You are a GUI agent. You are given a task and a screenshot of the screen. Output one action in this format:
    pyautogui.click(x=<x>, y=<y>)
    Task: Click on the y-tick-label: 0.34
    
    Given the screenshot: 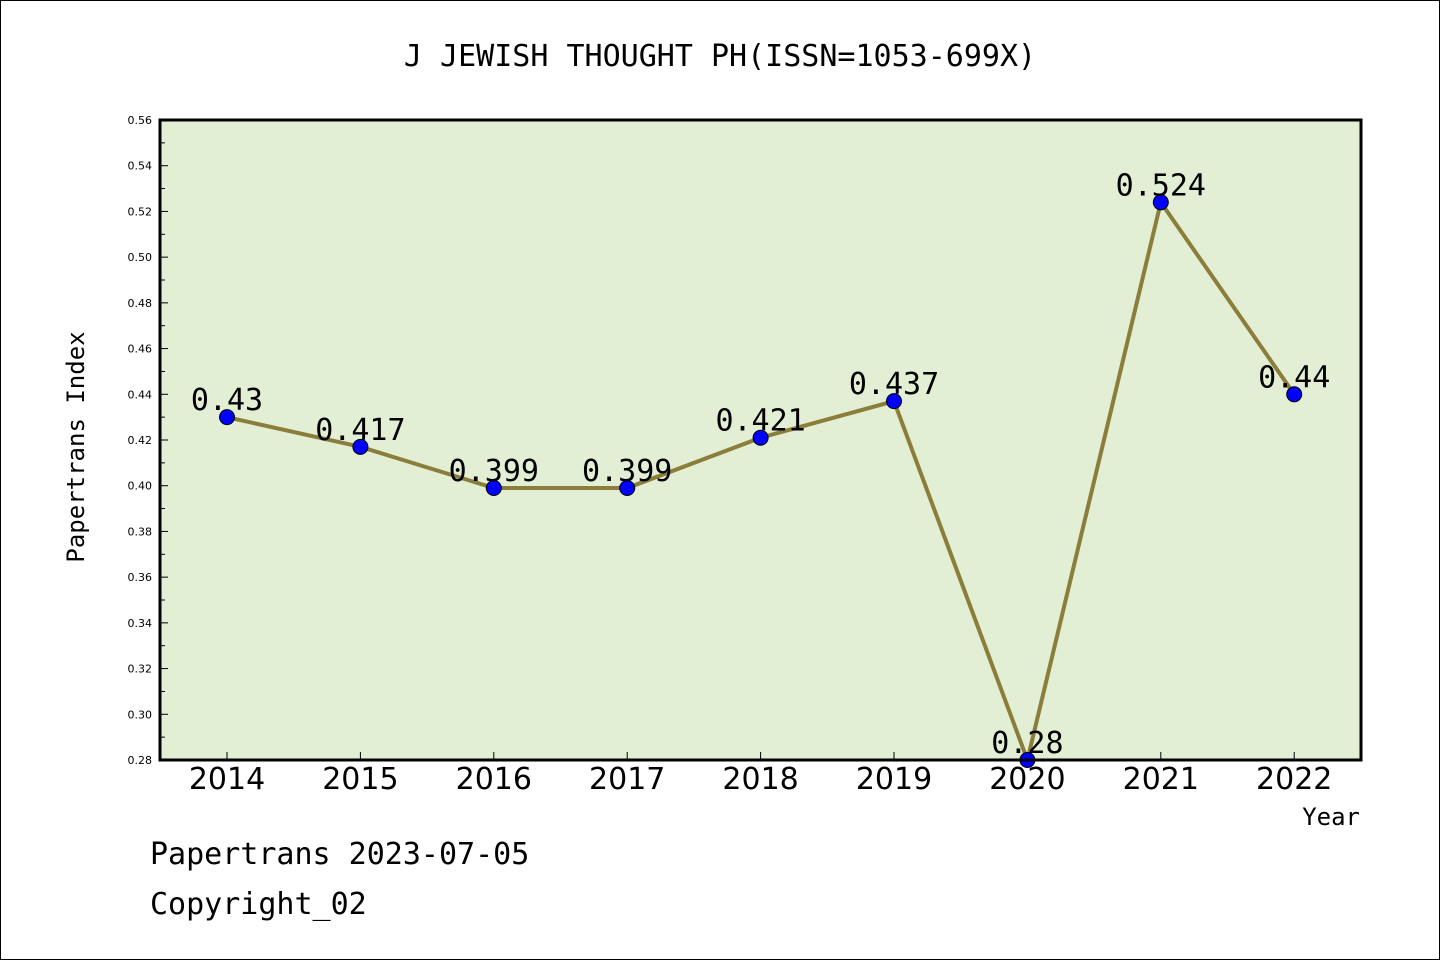 What is the action you would take?
    pyautogui.click(x=140, y=623)
    